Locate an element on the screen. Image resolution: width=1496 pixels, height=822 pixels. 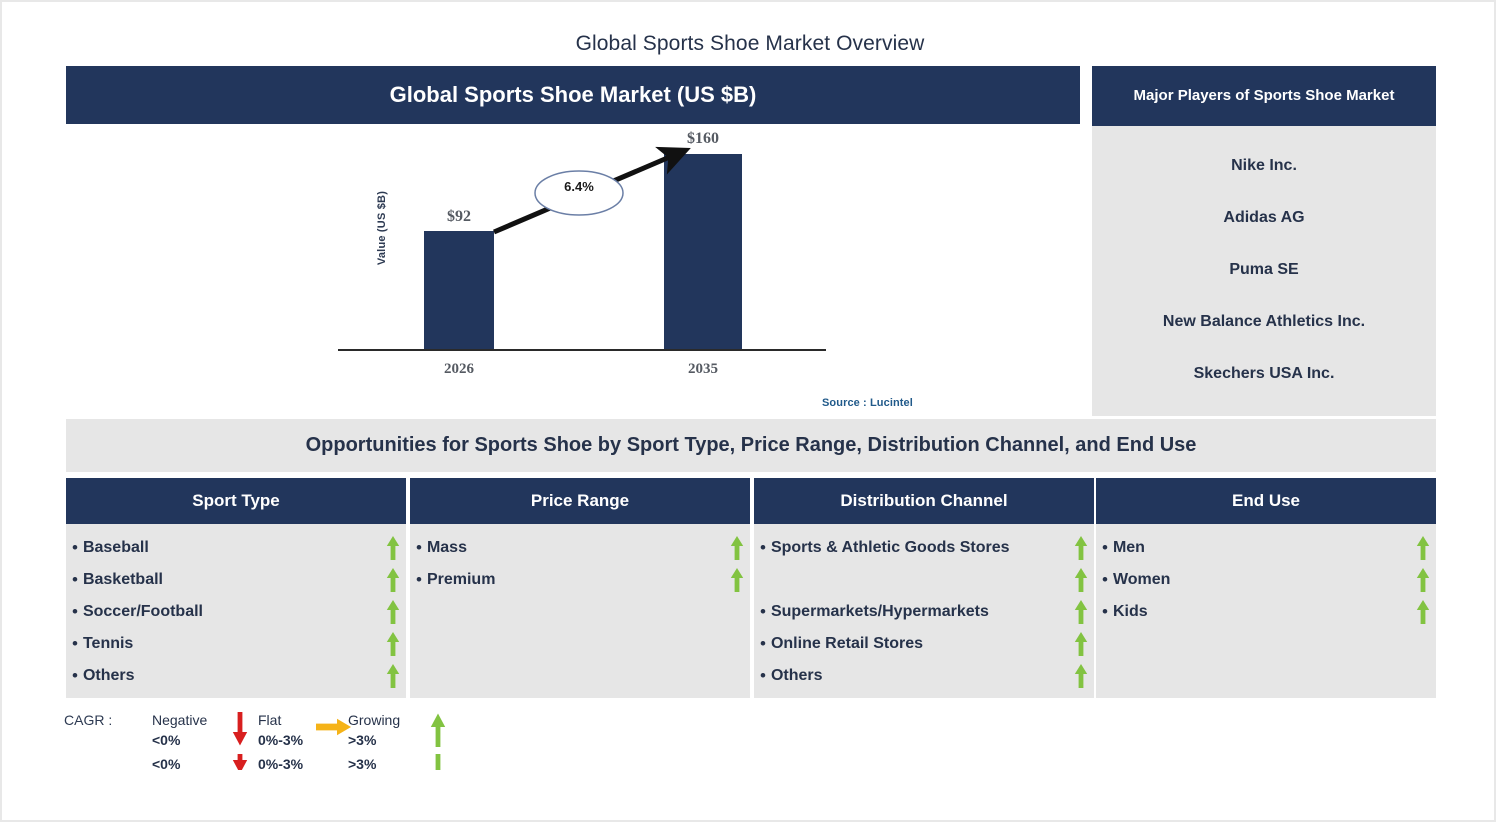
cagr-growth-arrow-icon is located at coordinates (592, 190).